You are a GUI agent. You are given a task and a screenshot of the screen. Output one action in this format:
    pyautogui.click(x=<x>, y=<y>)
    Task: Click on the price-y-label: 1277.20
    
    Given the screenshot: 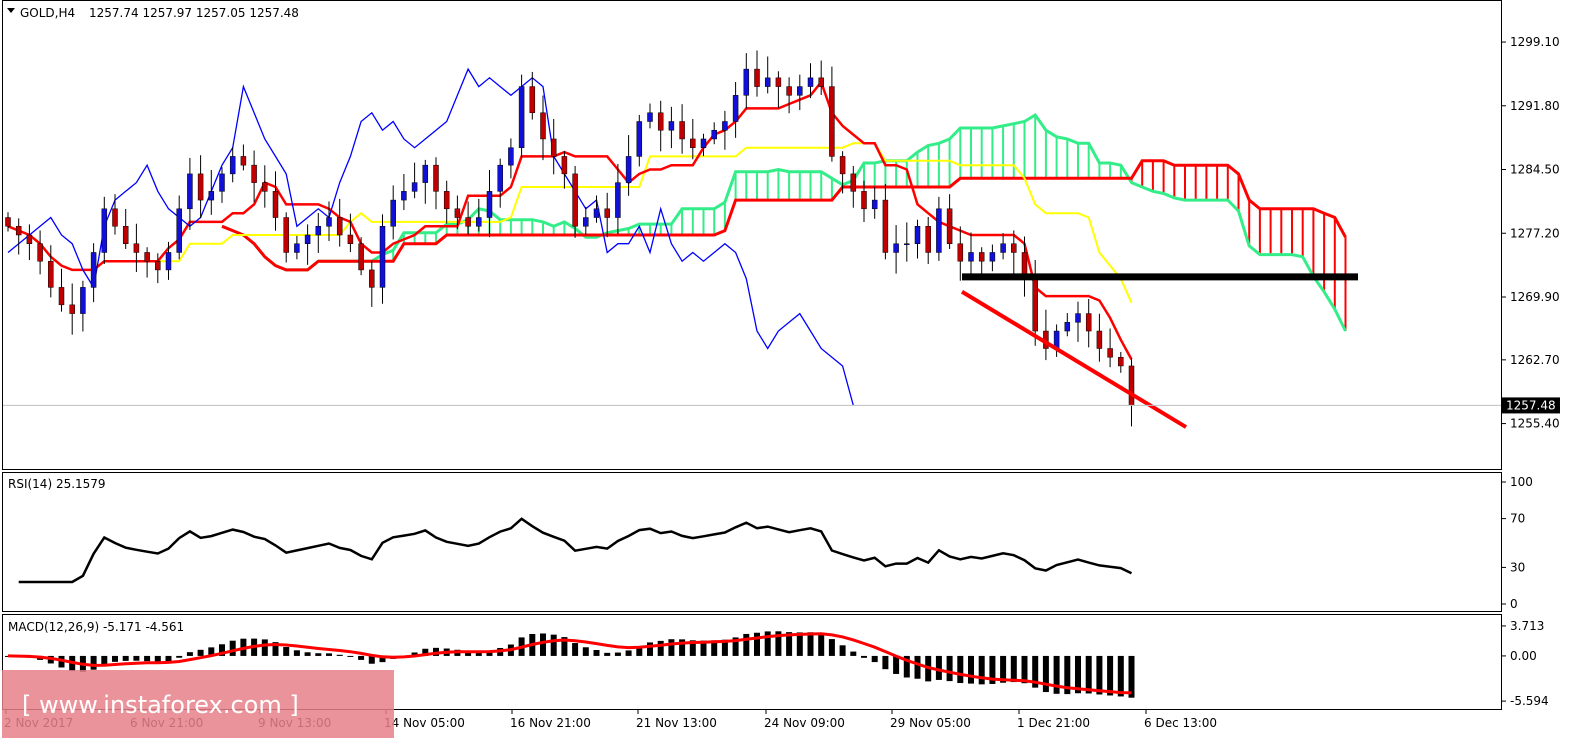 What is the action you would take?
    pyautogui.click(x=1535, y=233)
    